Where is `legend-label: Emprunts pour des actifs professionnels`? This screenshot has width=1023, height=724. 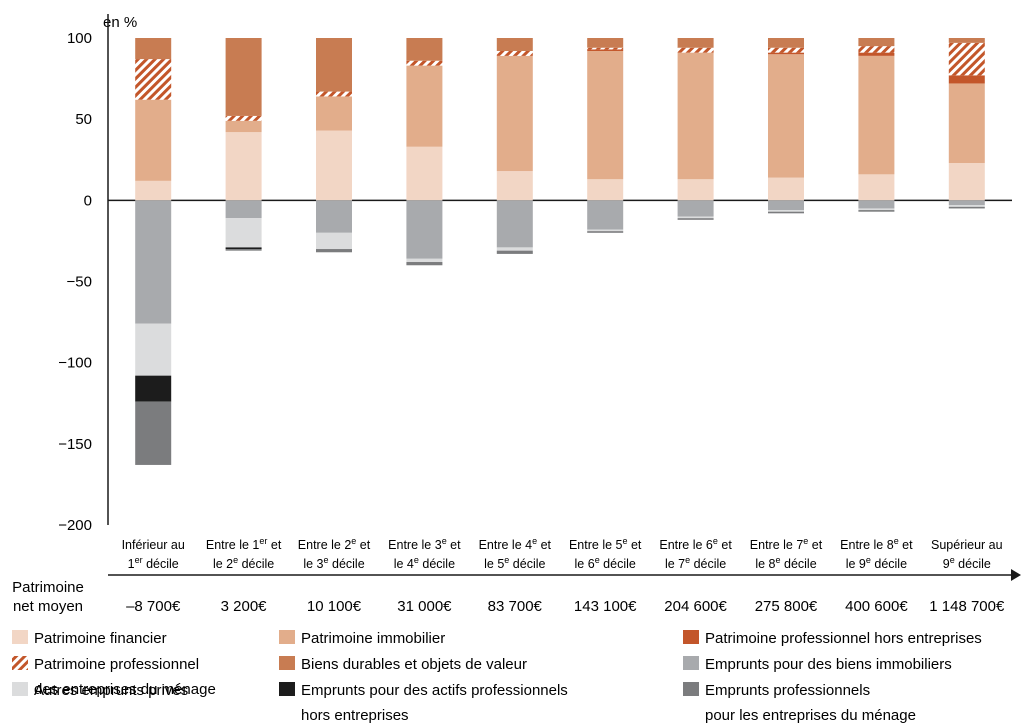 legend-label: Emprunts pour des actifs professionnels is located at coordinates (434, 690).